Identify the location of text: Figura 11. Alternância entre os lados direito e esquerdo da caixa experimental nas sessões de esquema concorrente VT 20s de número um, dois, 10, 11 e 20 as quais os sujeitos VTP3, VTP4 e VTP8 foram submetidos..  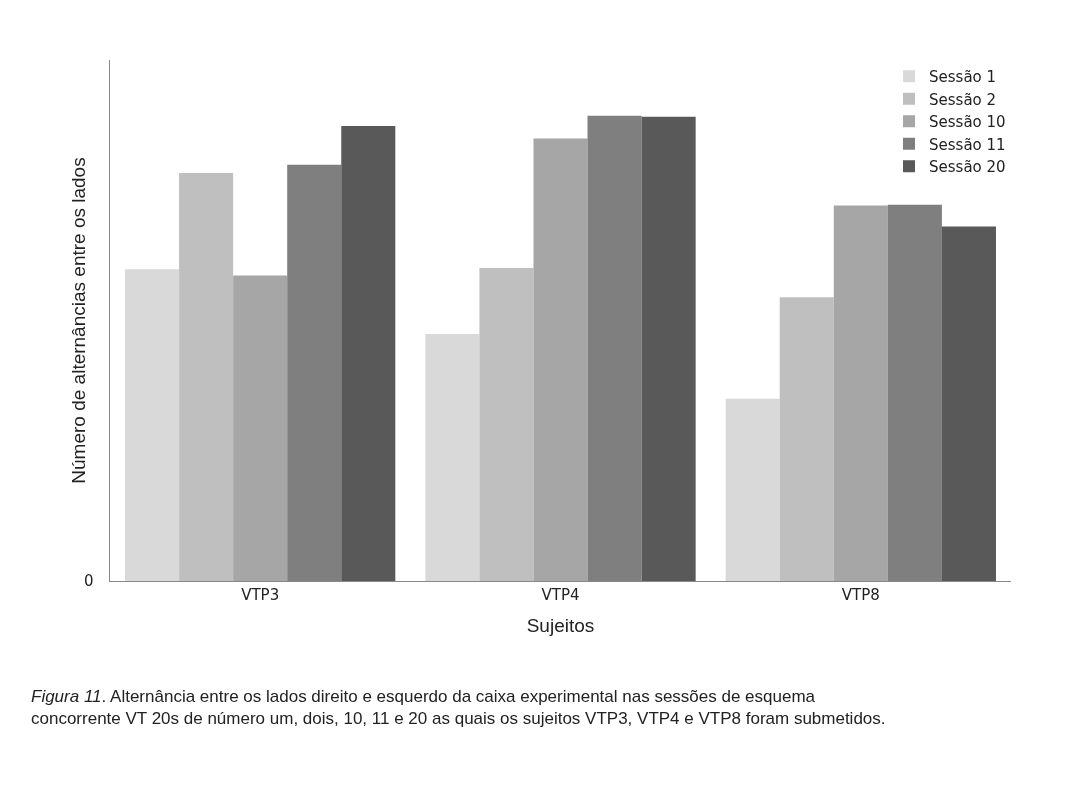
(458, 708).